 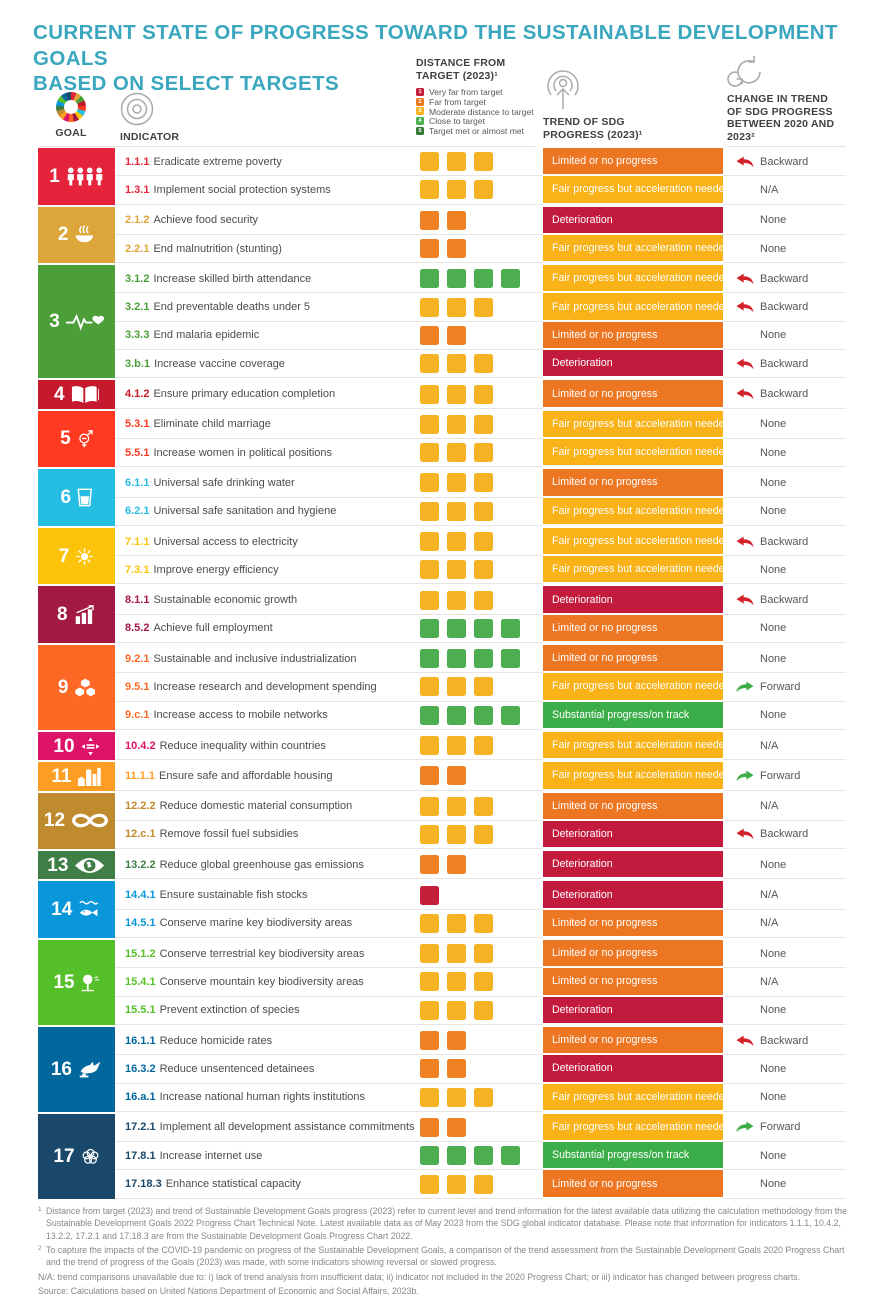 What do you see at coordinates (420, 111) in the screenshot?
I see `legend-square-3: 3` at bounding box center [420, 111].